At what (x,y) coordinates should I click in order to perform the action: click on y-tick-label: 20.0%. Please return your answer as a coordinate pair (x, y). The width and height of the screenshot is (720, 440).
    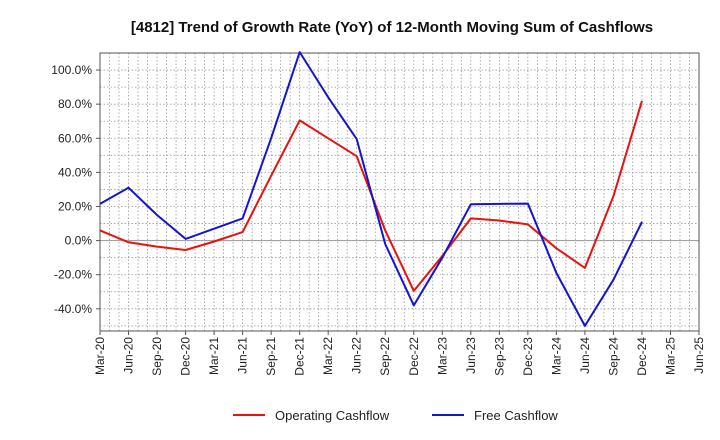
    Looking at the image, I should click on (75, 206).